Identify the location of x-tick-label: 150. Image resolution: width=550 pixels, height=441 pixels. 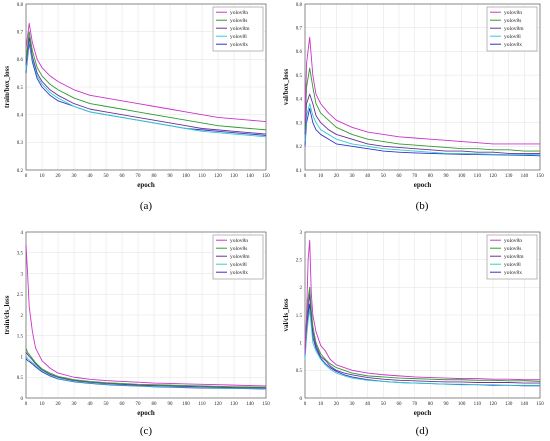
(540, 176).